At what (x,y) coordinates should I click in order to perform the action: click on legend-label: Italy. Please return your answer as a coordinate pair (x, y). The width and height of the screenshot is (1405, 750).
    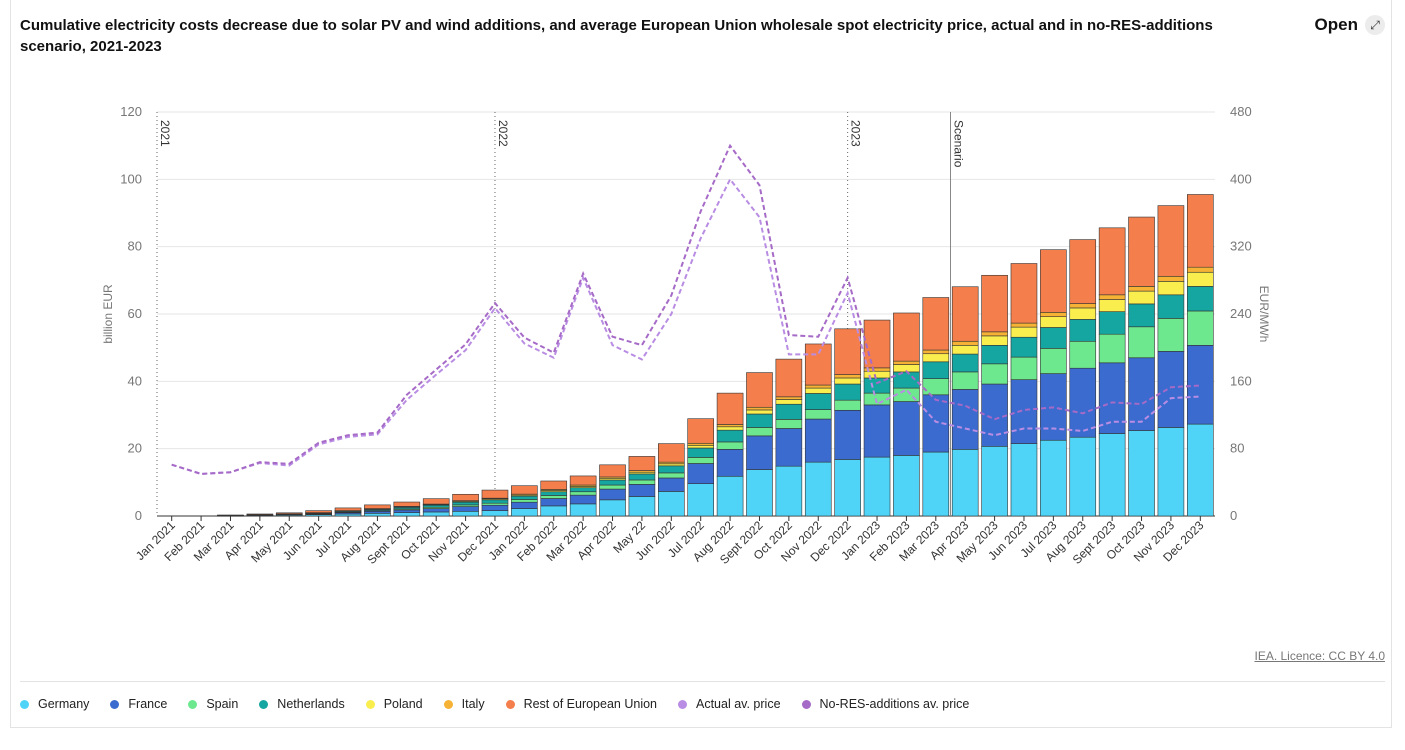
    Looking at the image, I should click on (473, 704).